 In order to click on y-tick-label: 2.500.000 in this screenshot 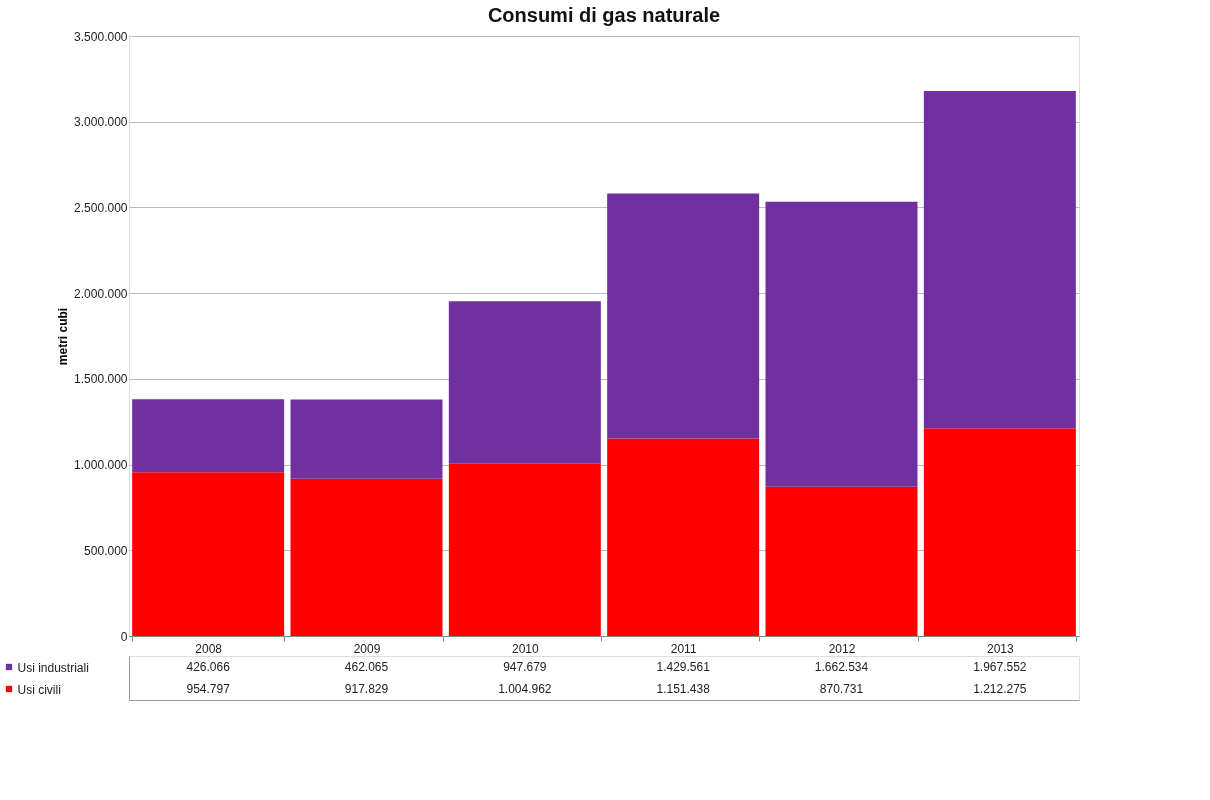, I will do `click(101, 207)`.